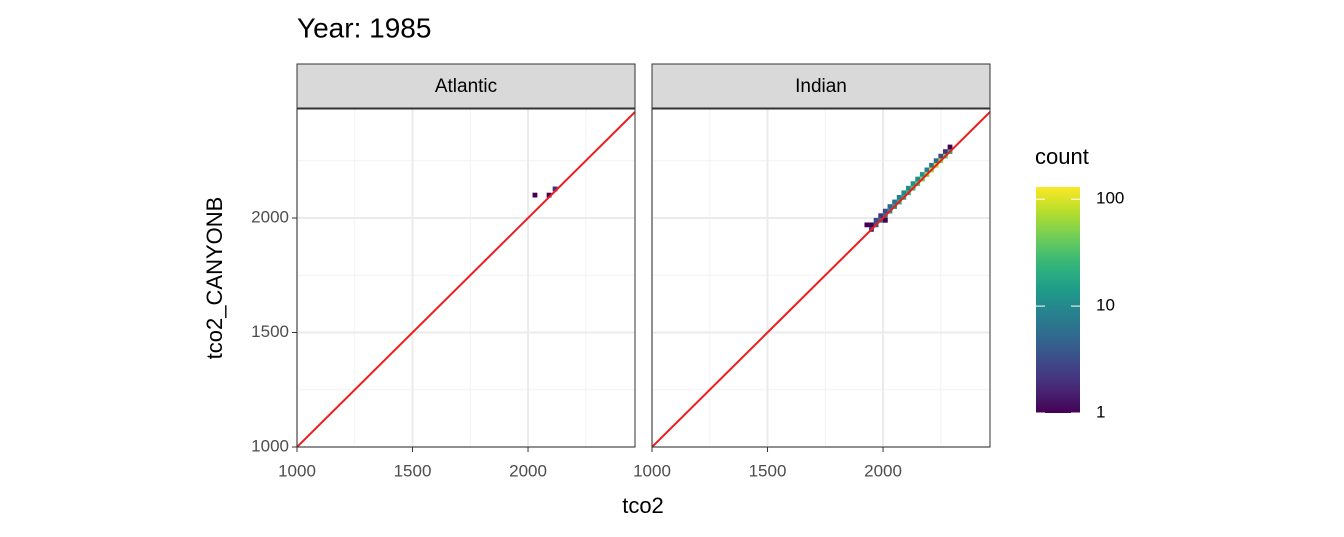  Describe the element at coordinates (364, 27) in the screenshot. I see `chart-title: Year: 1985` at that location.